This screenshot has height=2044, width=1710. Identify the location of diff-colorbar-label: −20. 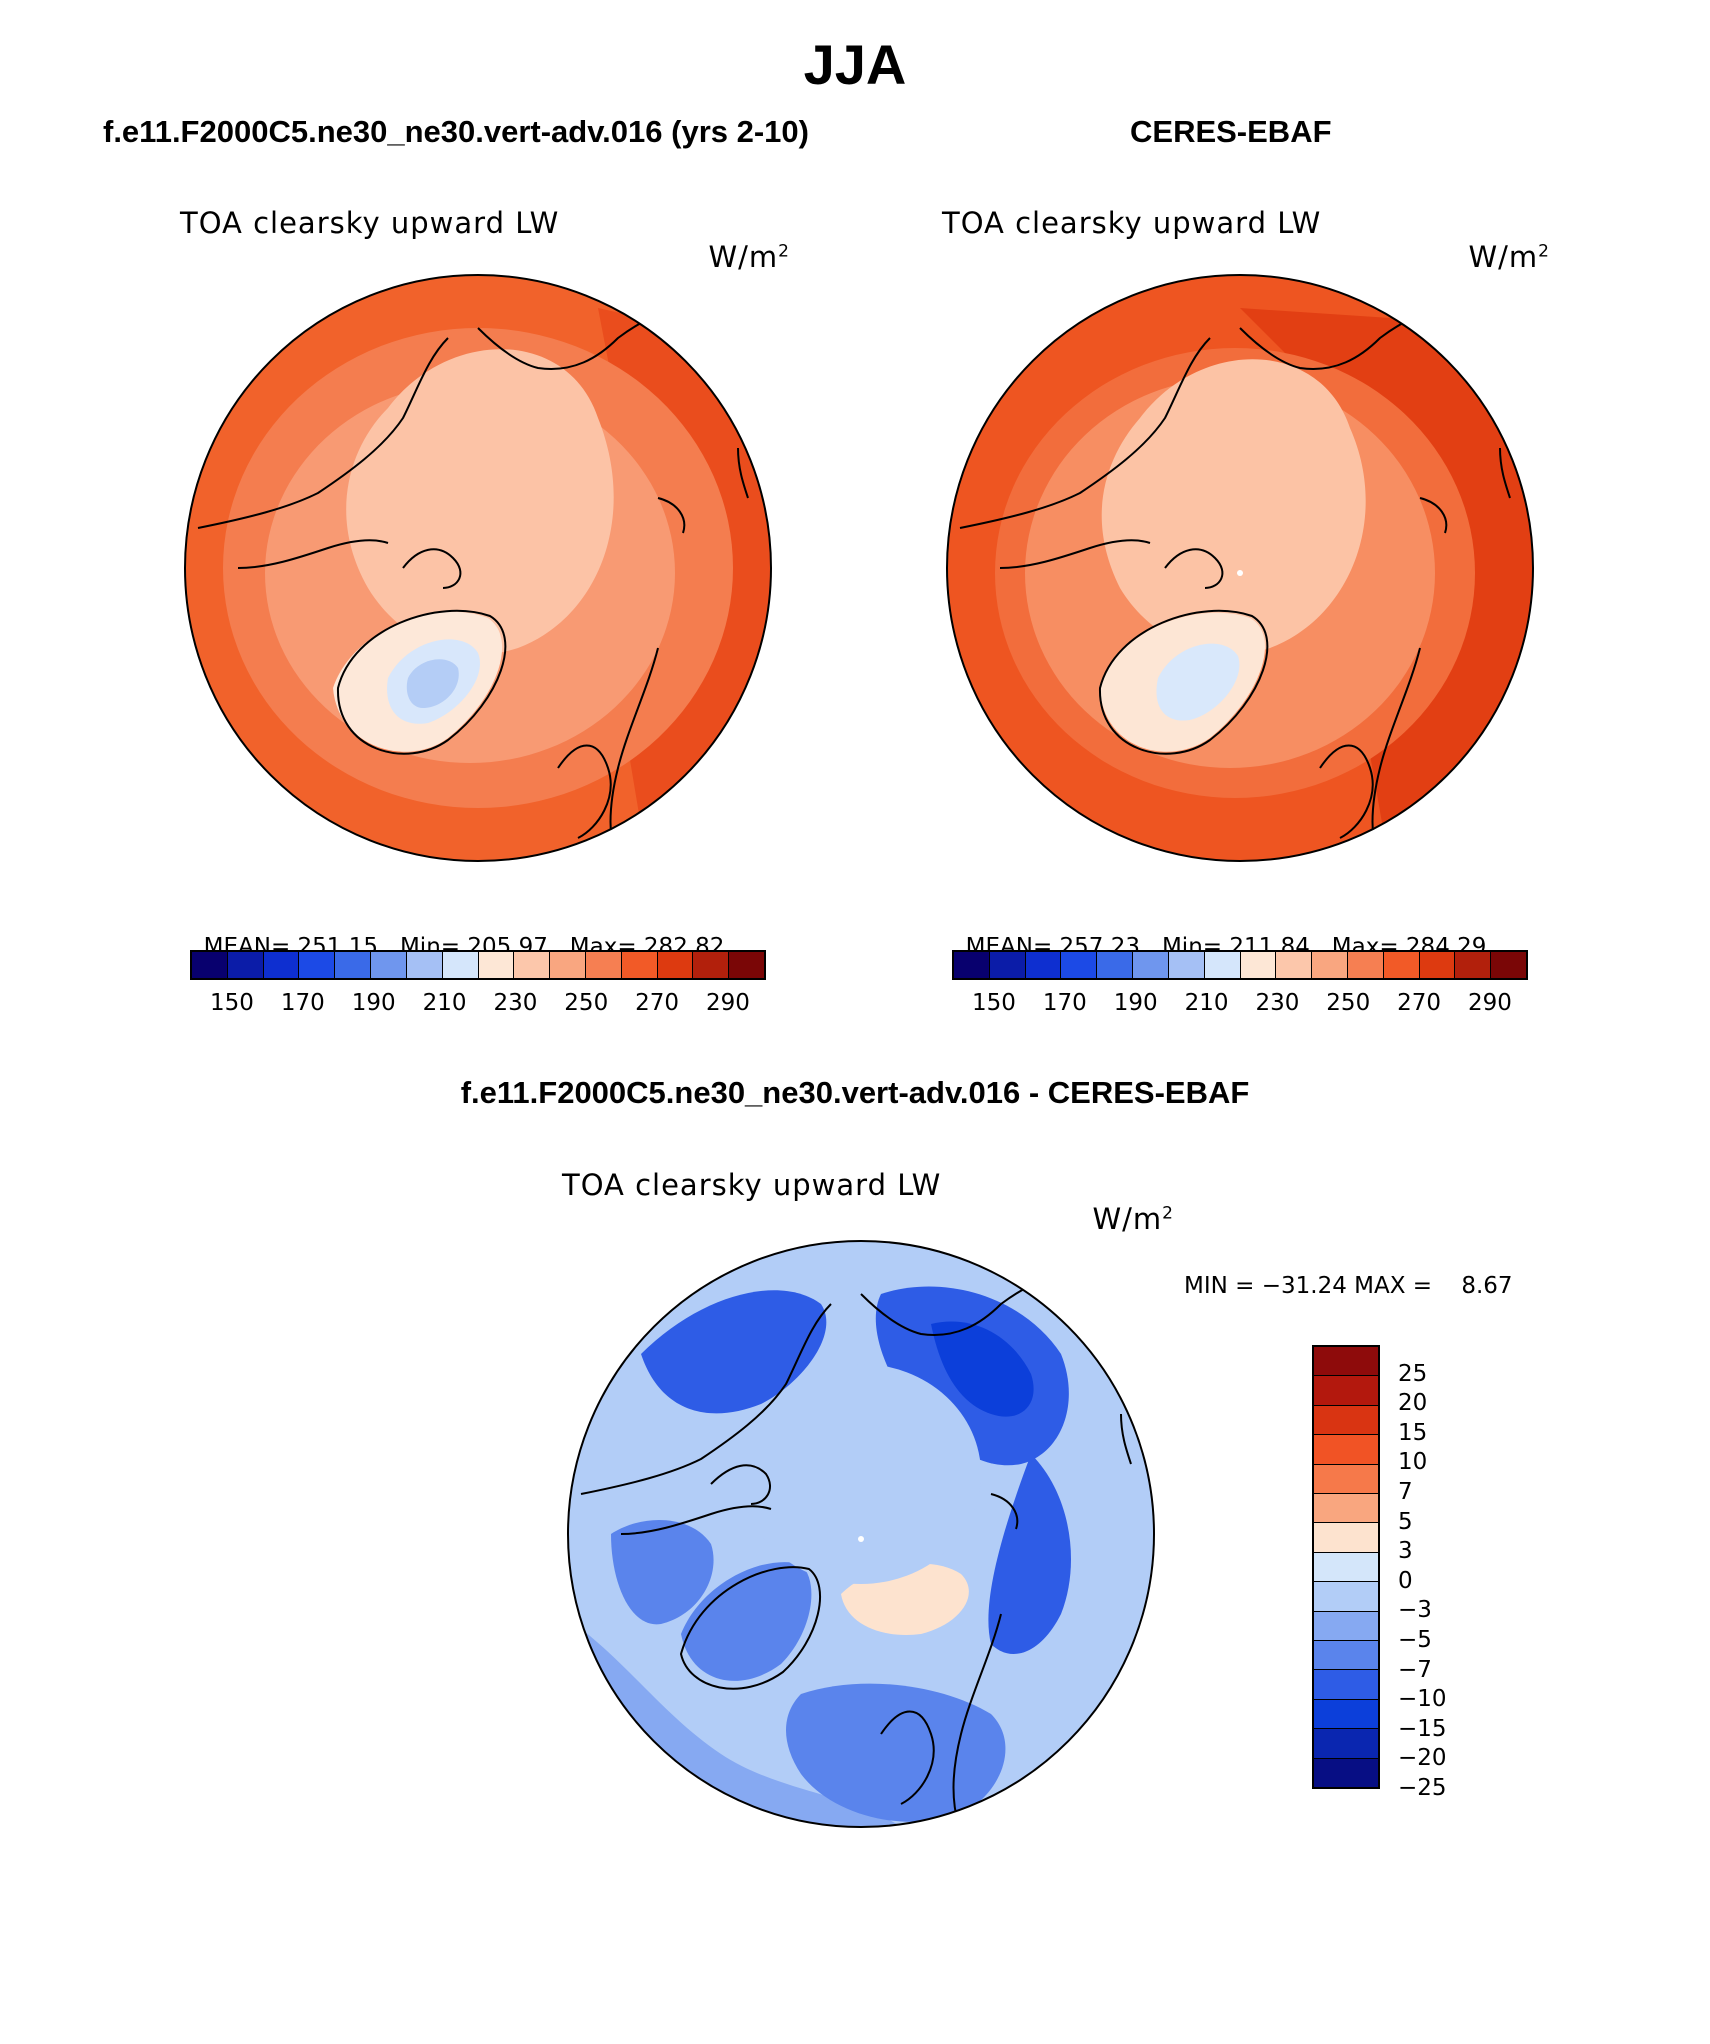
(1422, 1758).